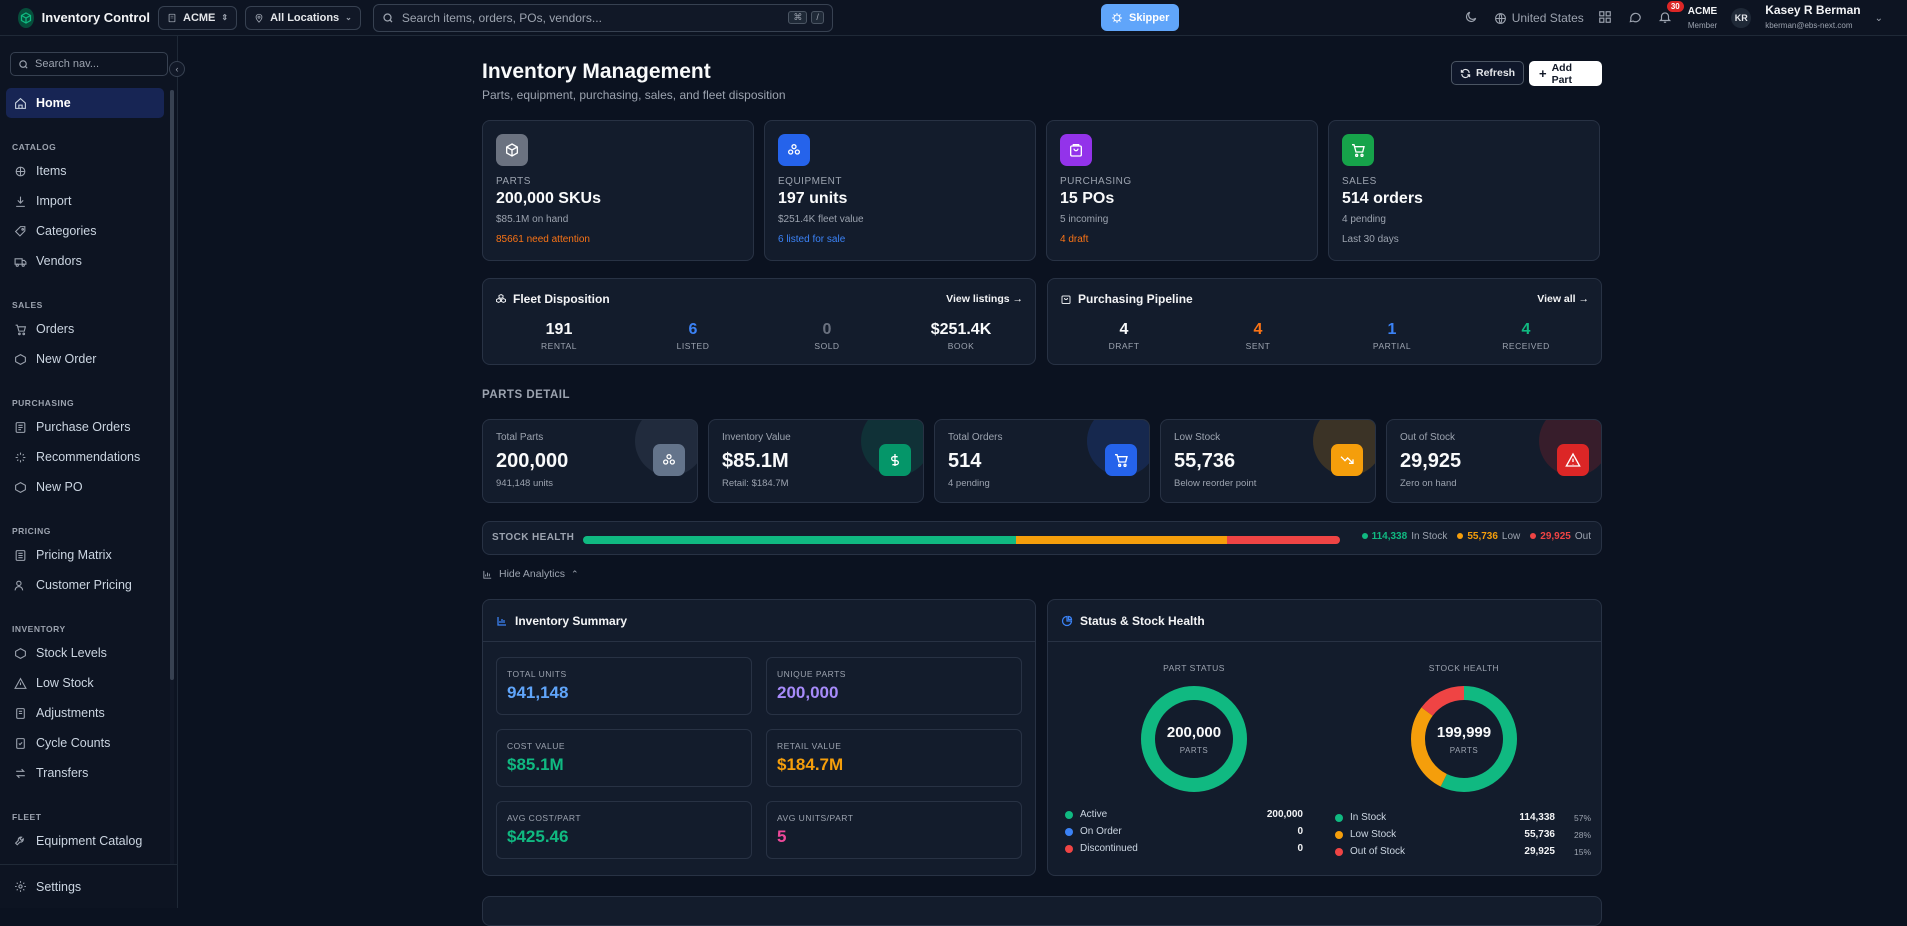 This screenshot has height=926, width=1907. Describe the element at coordinates (1268, 461) in the screenshot. I see `parts-detail-card-low-stock: Low Stock 55,736 Below reorder point` at that location.